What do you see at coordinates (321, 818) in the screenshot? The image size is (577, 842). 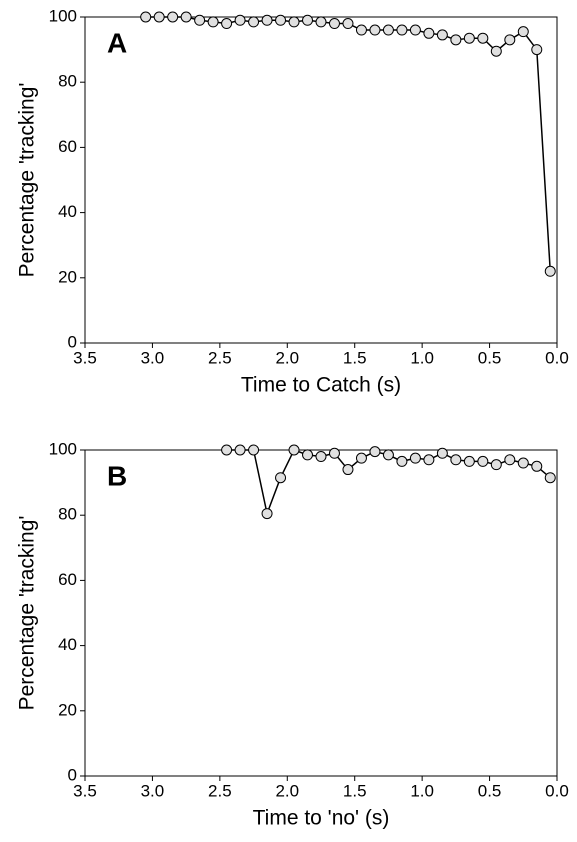 I see `x-axis-label: Time to 'no' (s)` at bounding box center [321, 818].